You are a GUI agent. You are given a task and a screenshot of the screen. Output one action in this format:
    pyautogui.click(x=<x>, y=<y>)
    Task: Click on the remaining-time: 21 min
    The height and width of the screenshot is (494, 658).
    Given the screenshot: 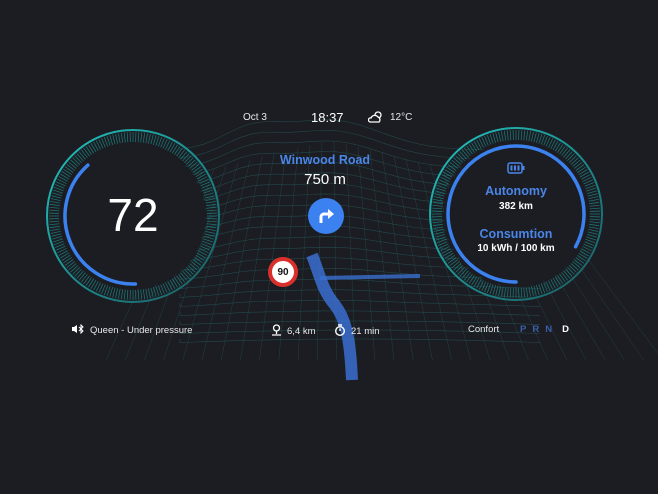 What is the action you would take?
    pyautogui.click(x=357, y=331)
    